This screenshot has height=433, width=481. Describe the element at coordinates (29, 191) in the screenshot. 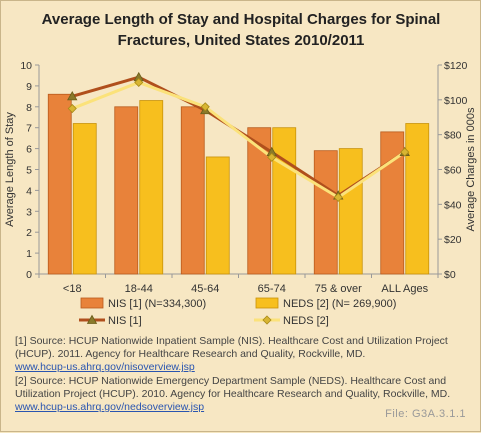

I see `y-left-tick-label: 4` at that location.